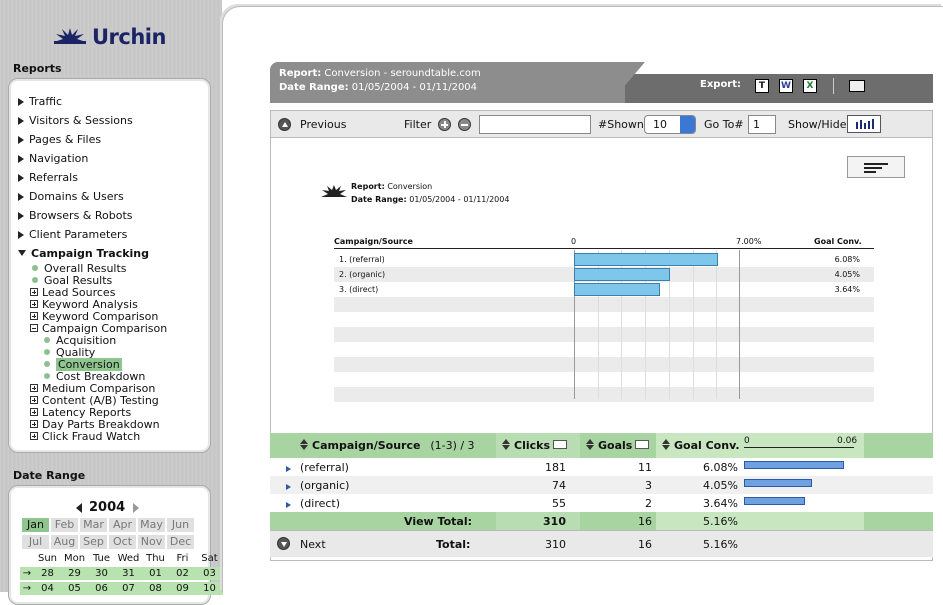 This screenshot has width=943, height=605. What do you see at coordinates (72, 292) in the screenshot?
I see `nav-lead-sources: Lead Sources` at bounding box center [72, 292].